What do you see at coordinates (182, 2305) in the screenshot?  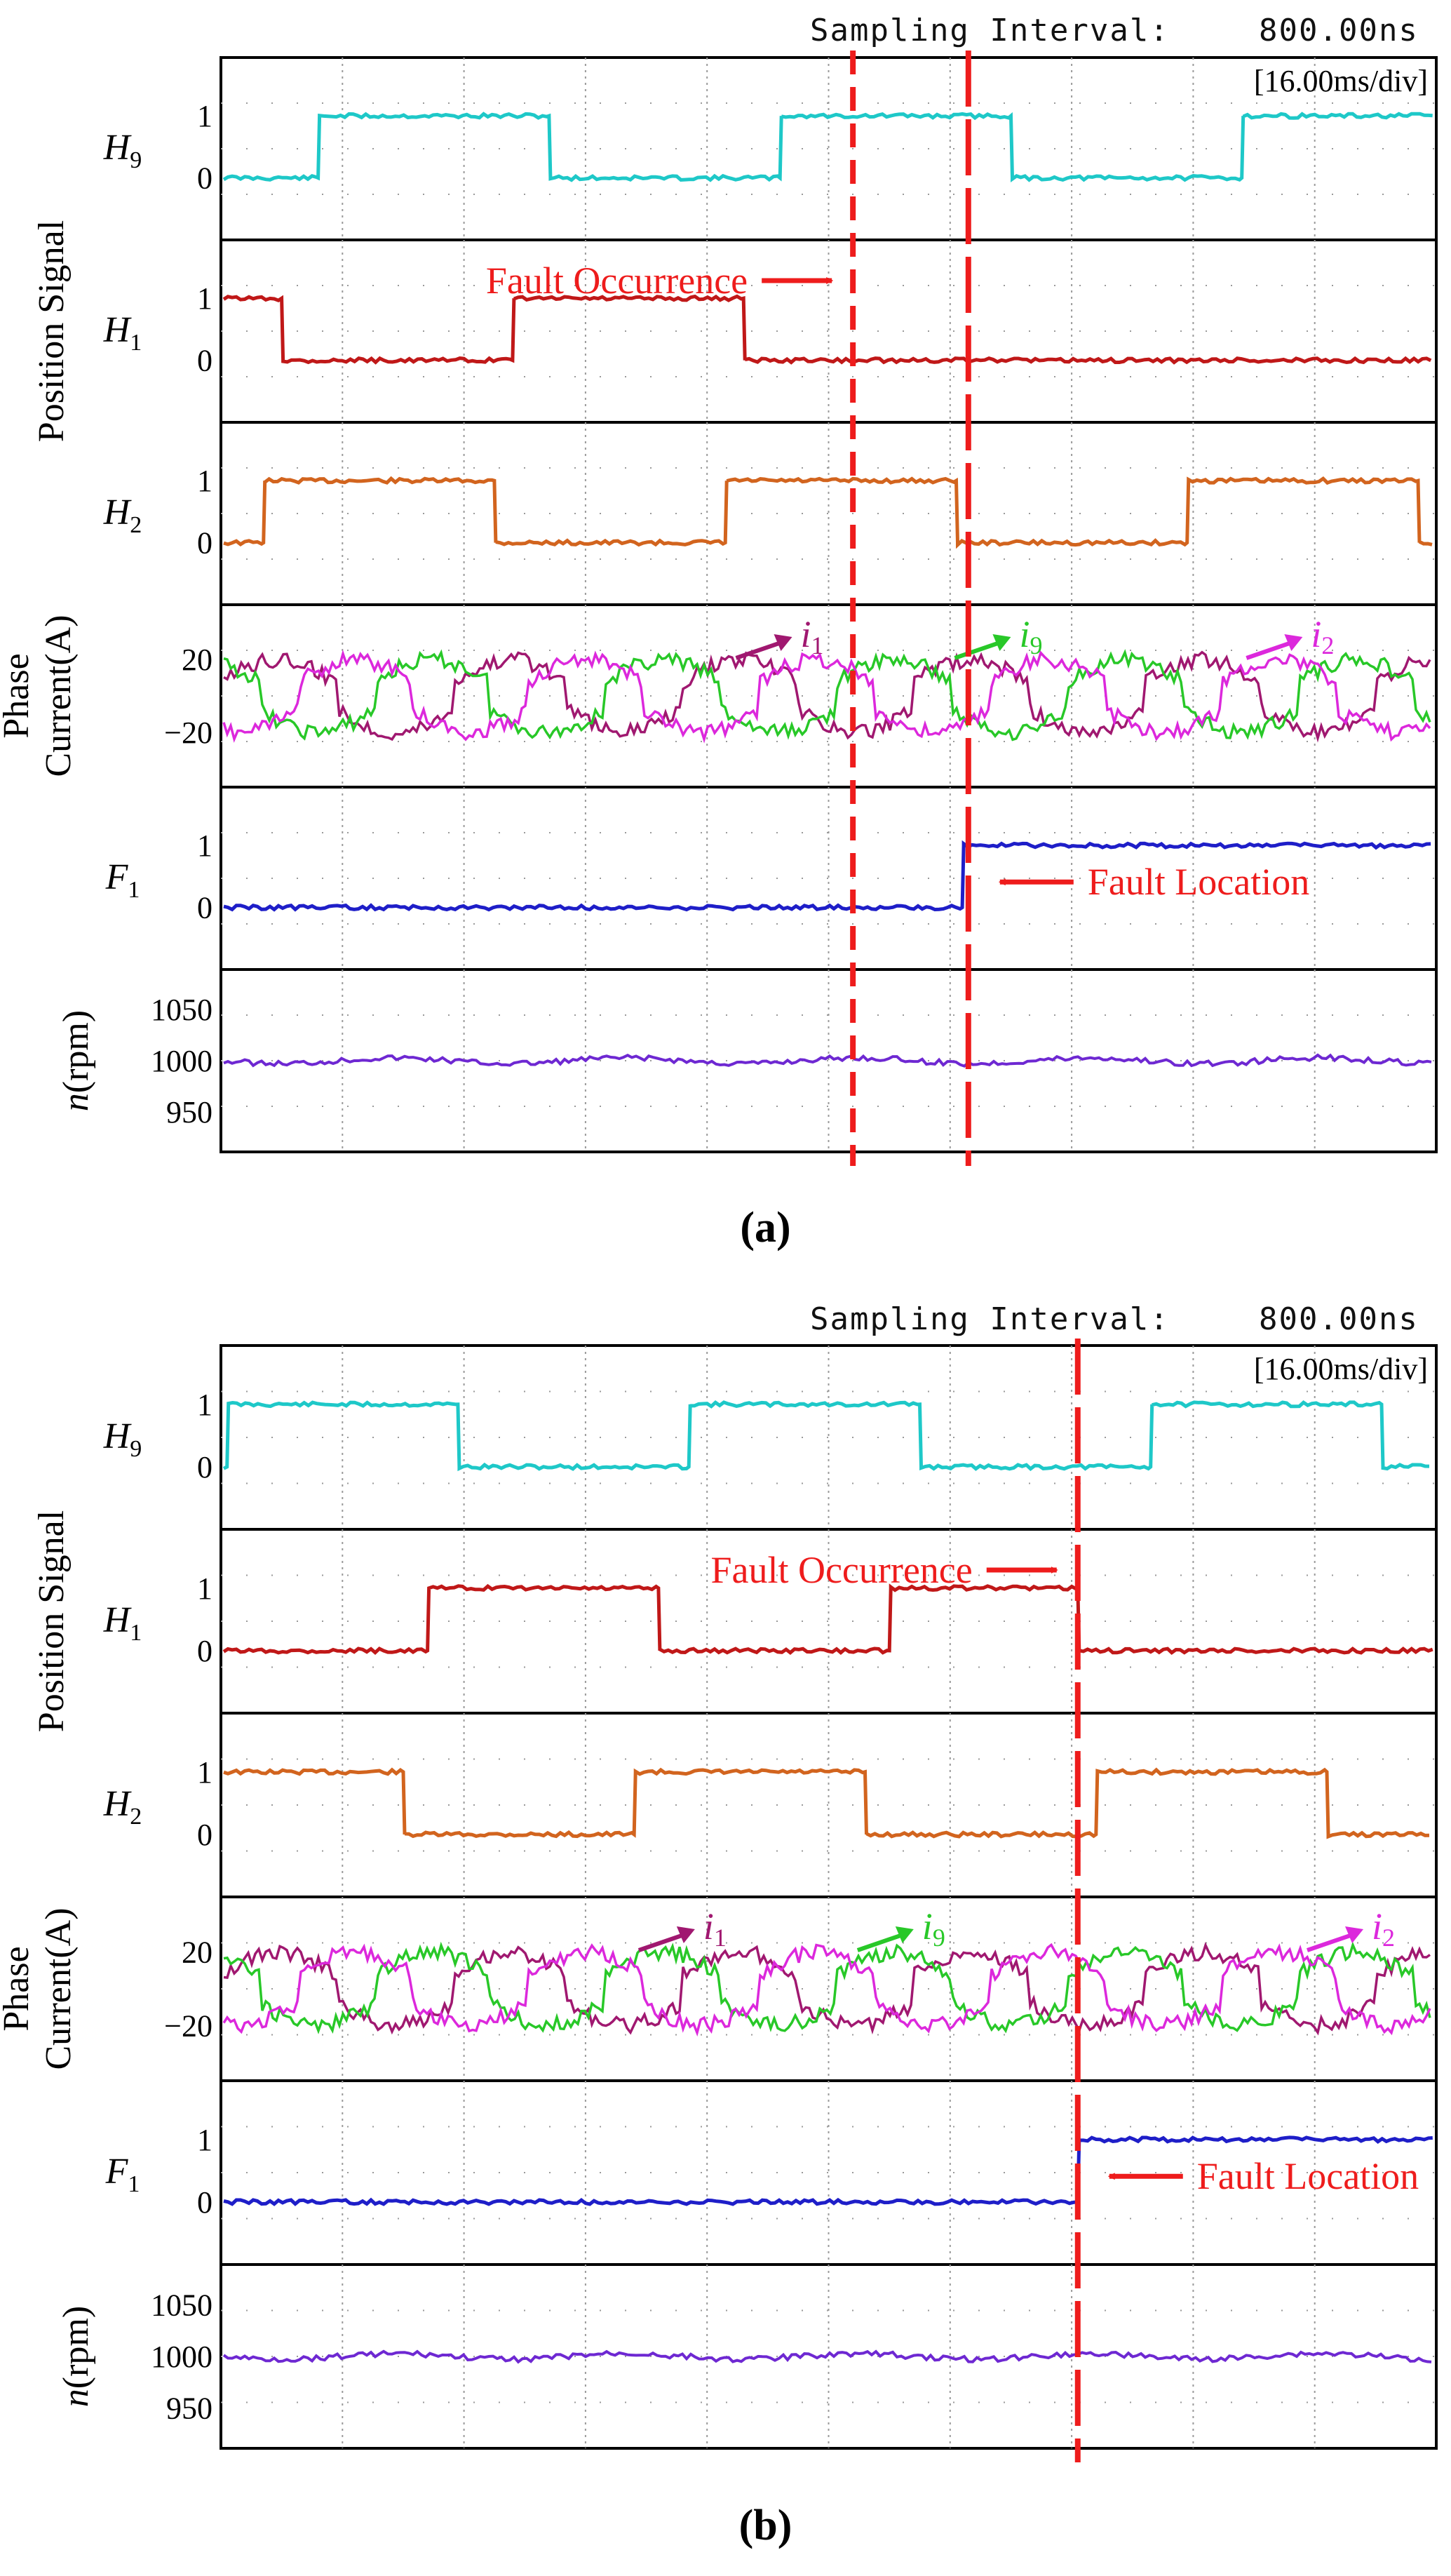 I see `y-tick-label: 1050` at bounding box center [182, 2305].